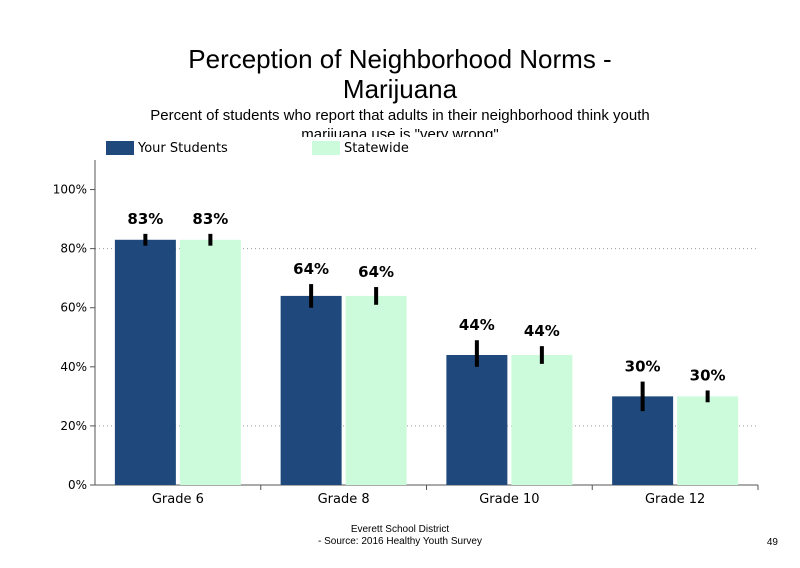 The height and width of the screenshot is (568, 800). What do you see at coordinates (120, 148) in the screenshot?
I see `legend-swatch-your-students` at bounding box center [120, 148].